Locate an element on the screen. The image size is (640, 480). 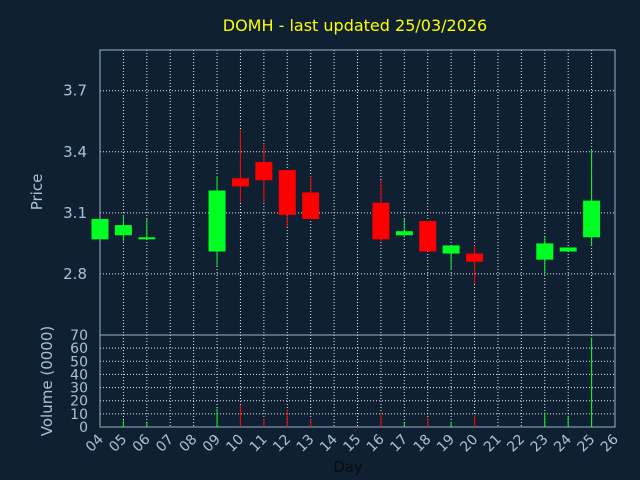
x-tick-label: 26 is located at coordinates (610, 443).